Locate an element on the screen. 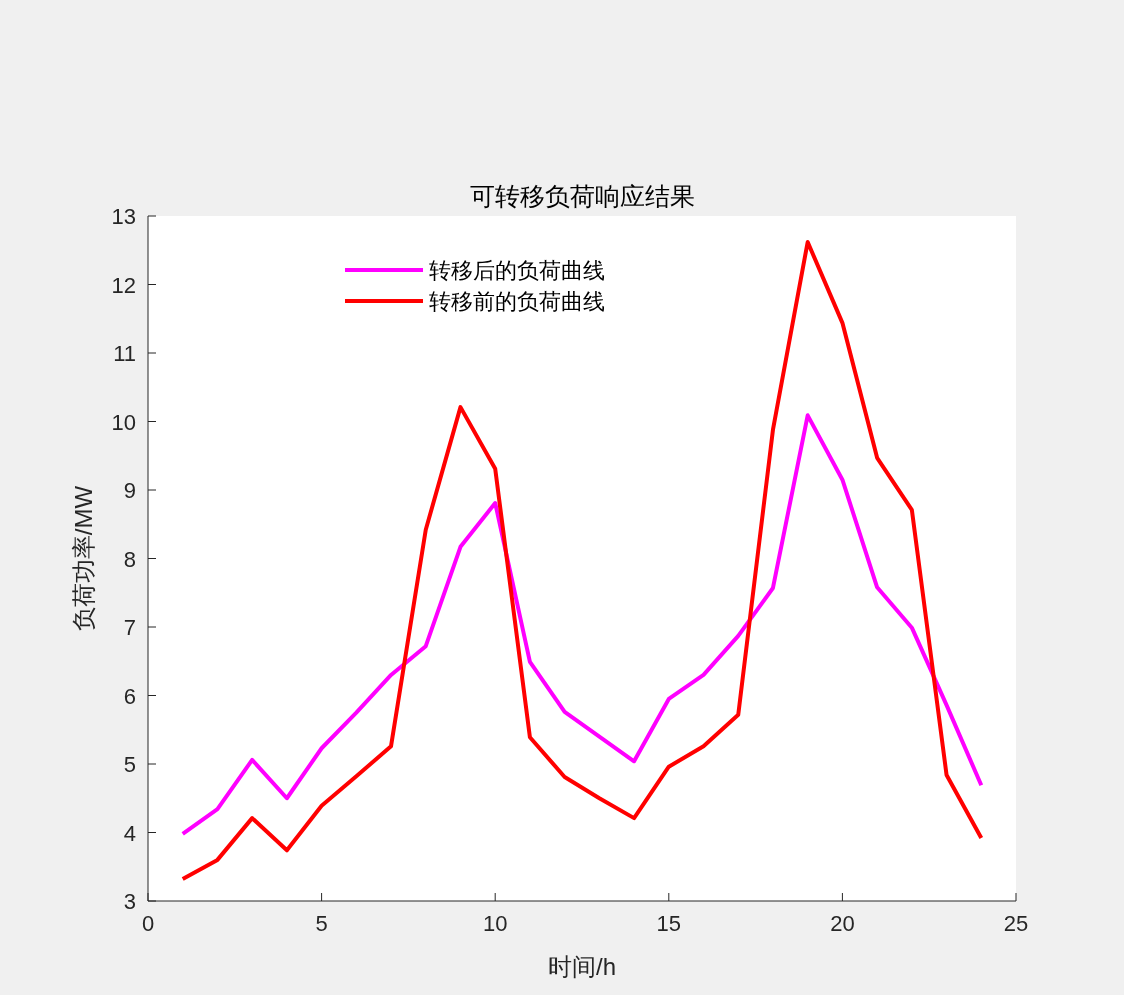 This screenshot has width=1124, height=995. x-tick-label: 20 is located at coordinates (842, 923).